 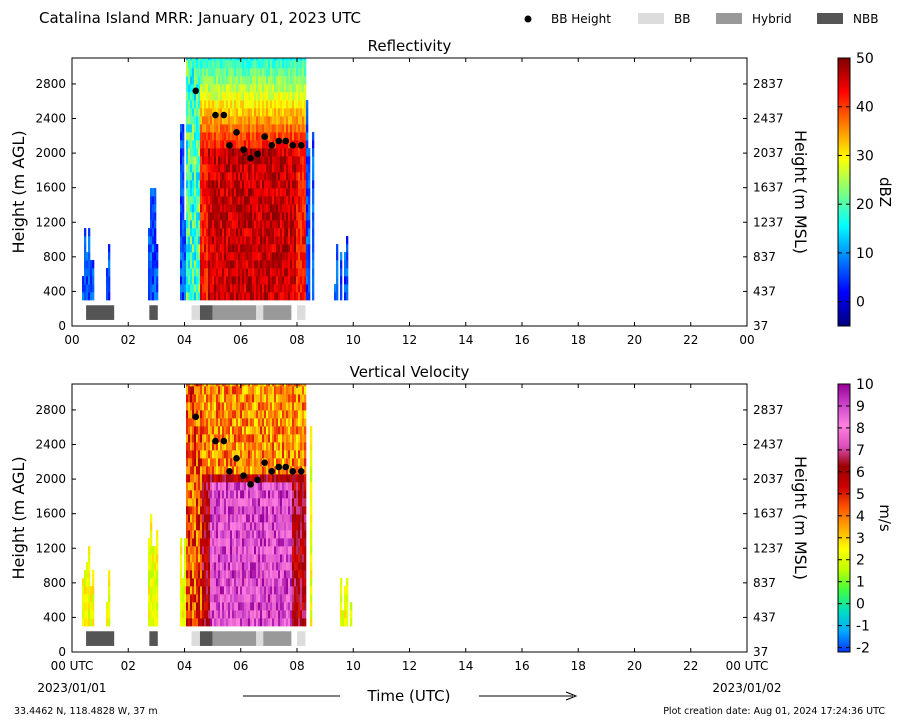 What do you see at coordinates (128, 666) in the screenshot?
I see `x-tick-label: 02` at bounding box center [128, 666].